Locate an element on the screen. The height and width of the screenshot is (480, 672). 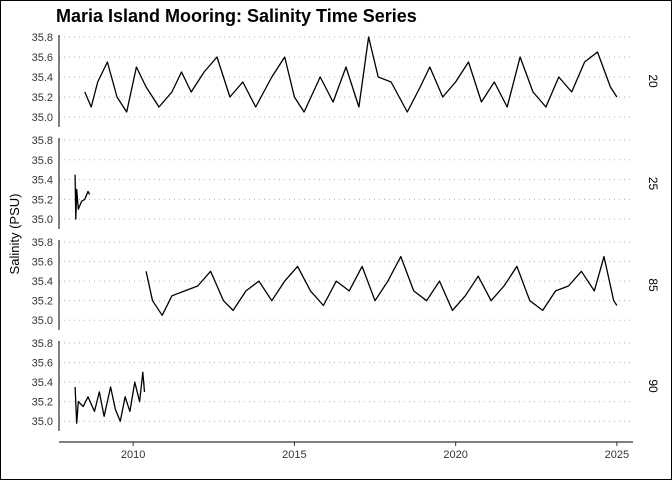
y-axis-label: Salinity (PSU) is located at coordinates (14, 234).